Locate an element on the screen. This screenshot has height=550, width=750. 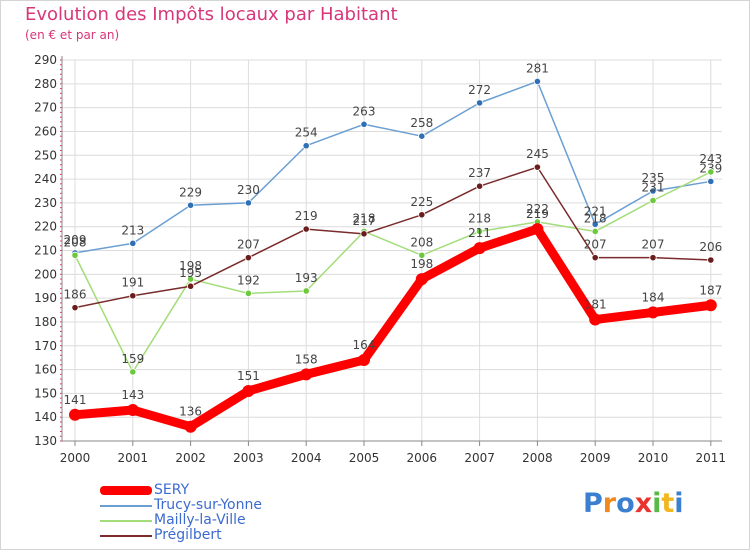
y-tick-label: 220 is located at coordinates (45, 227).